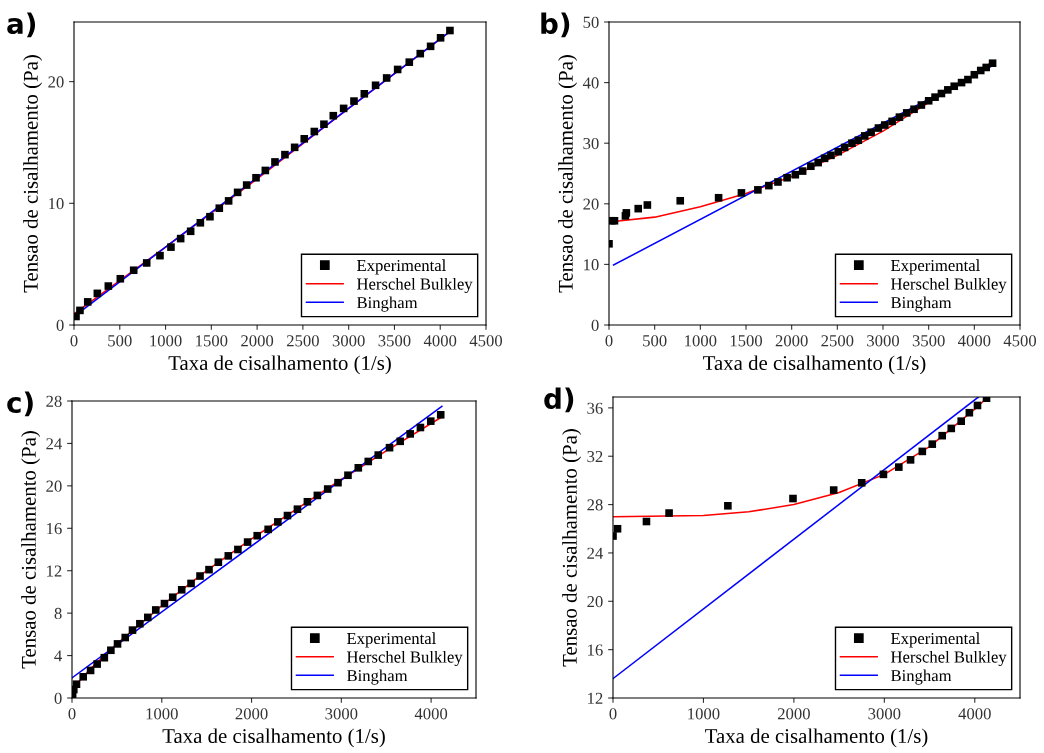 The image size is (1044, 753). I want to click on y-tick-label: 40, so click(590, 83).